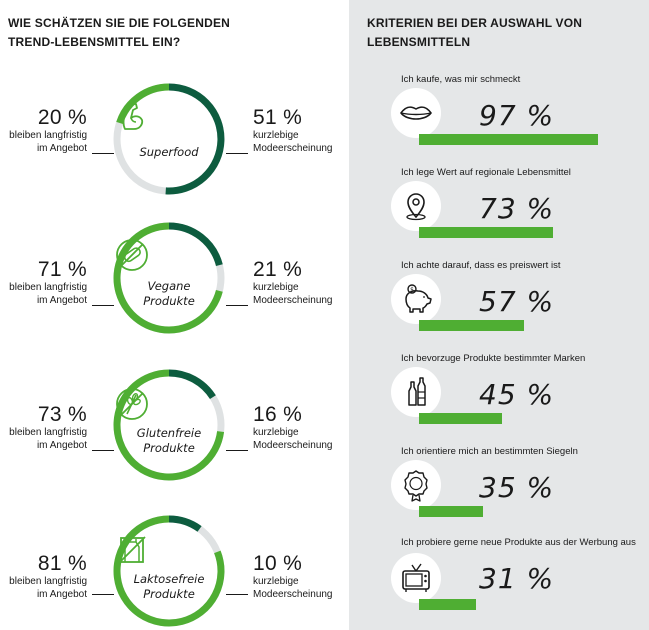 The width and height of the screenshot is (649, 630). I want to click on no-wheat-icon, so click(132, 404).